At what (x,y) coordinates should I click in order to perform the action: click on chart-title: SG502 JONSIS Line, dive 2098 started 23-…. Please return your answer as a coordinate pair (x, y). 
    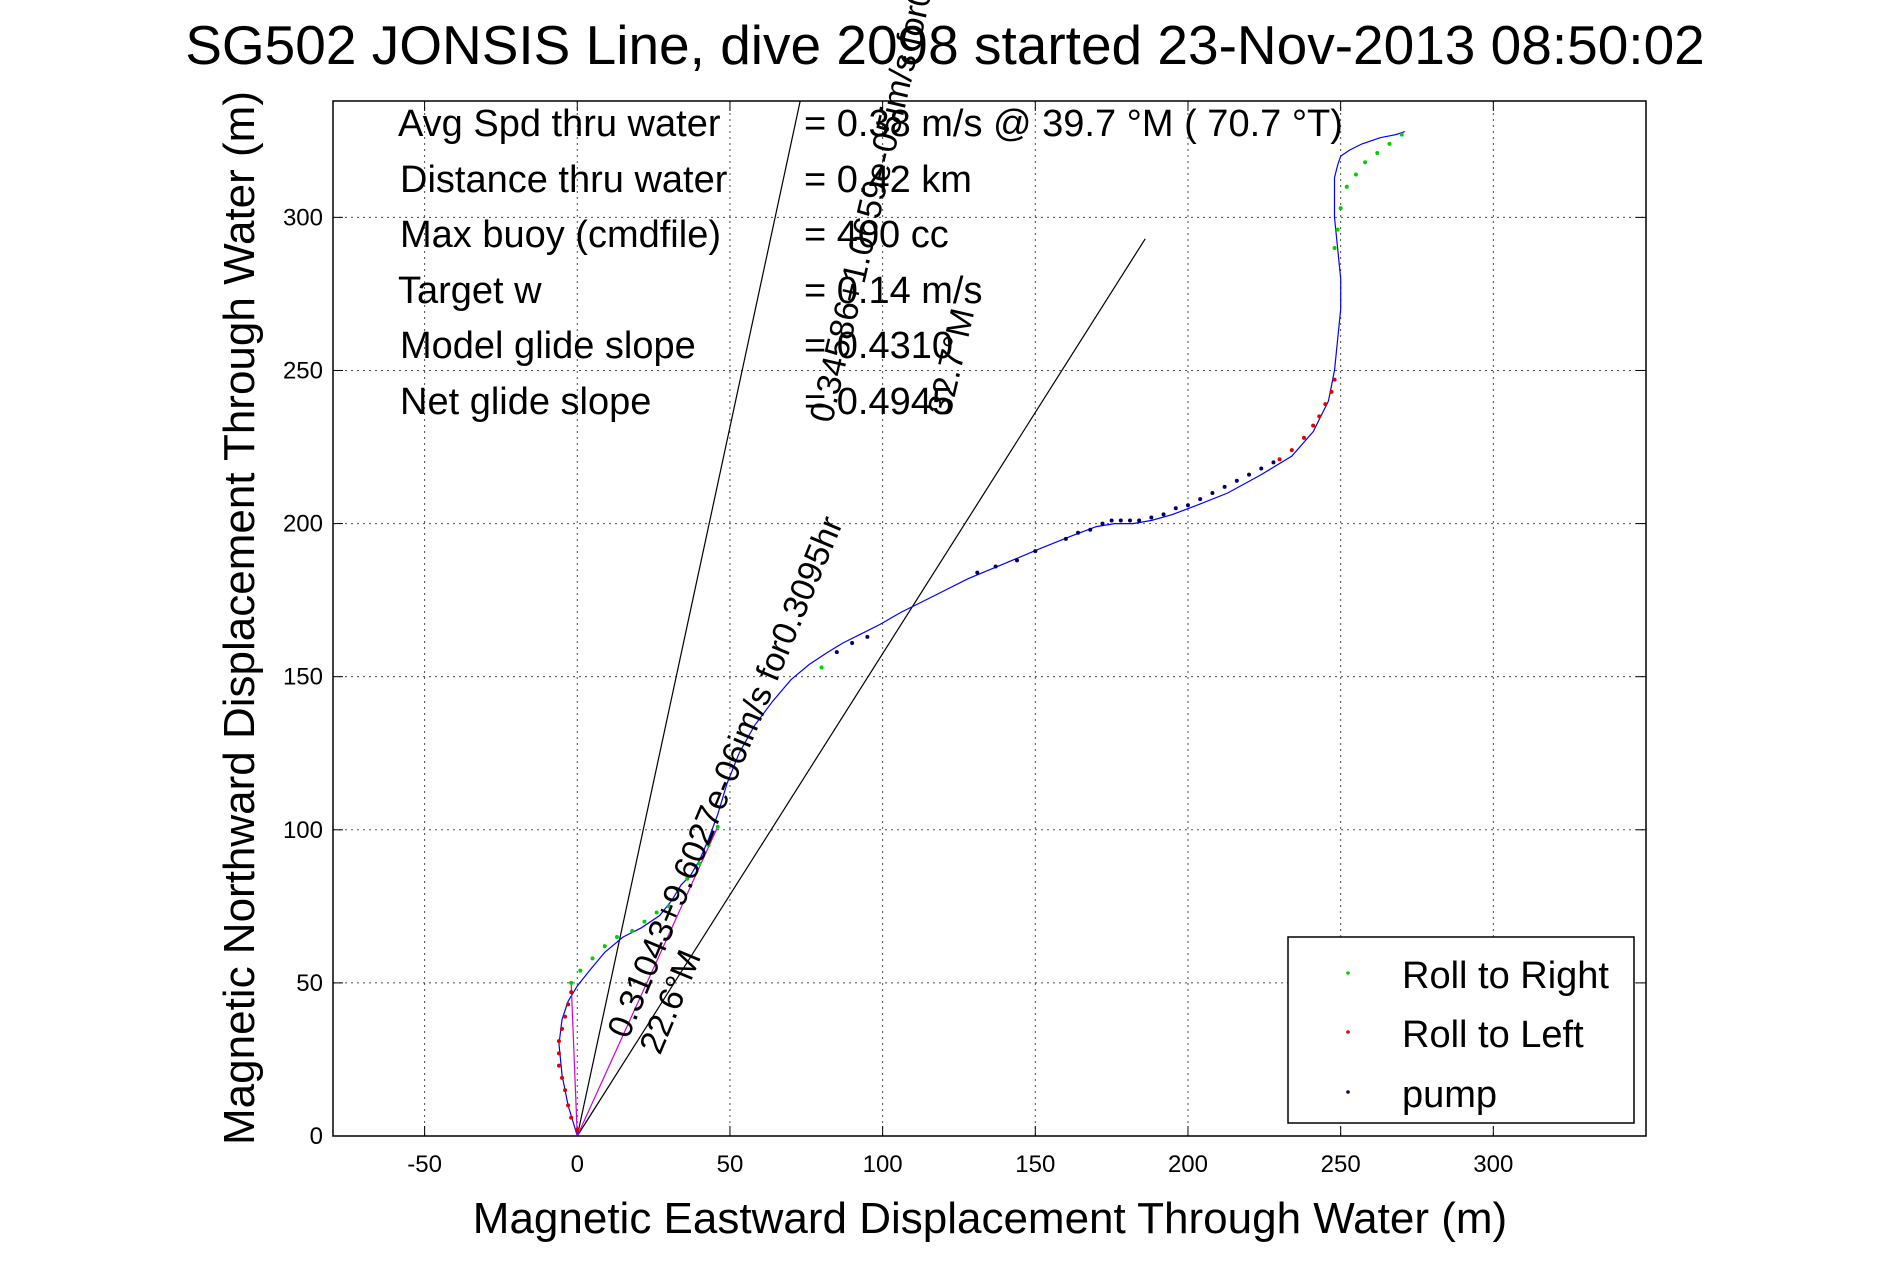
    Looking at the image, I should click on (945, 45).